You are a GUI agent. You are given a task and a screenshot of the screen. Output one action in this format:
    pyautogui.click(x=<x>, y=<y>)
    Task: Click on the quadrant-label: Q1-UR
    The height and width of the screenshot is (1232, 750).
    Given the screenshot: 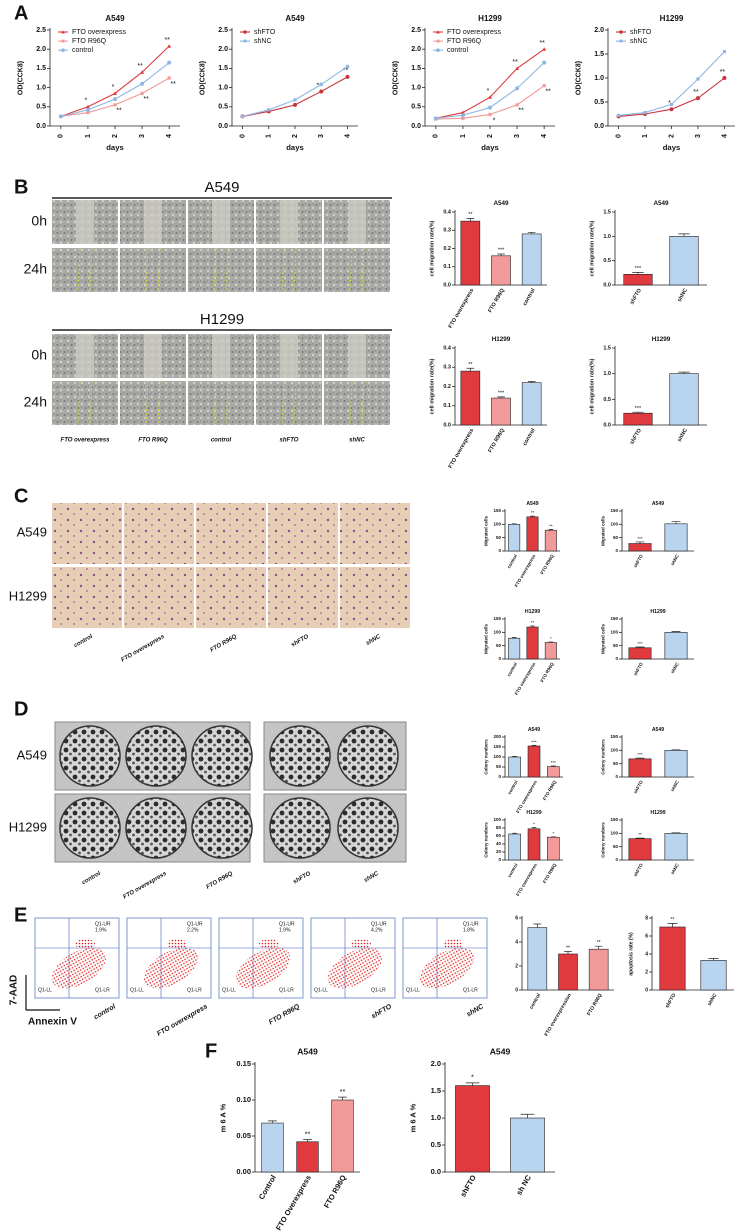 What is the action you would take?
    pyautogui.click(x=195, y=924)
    